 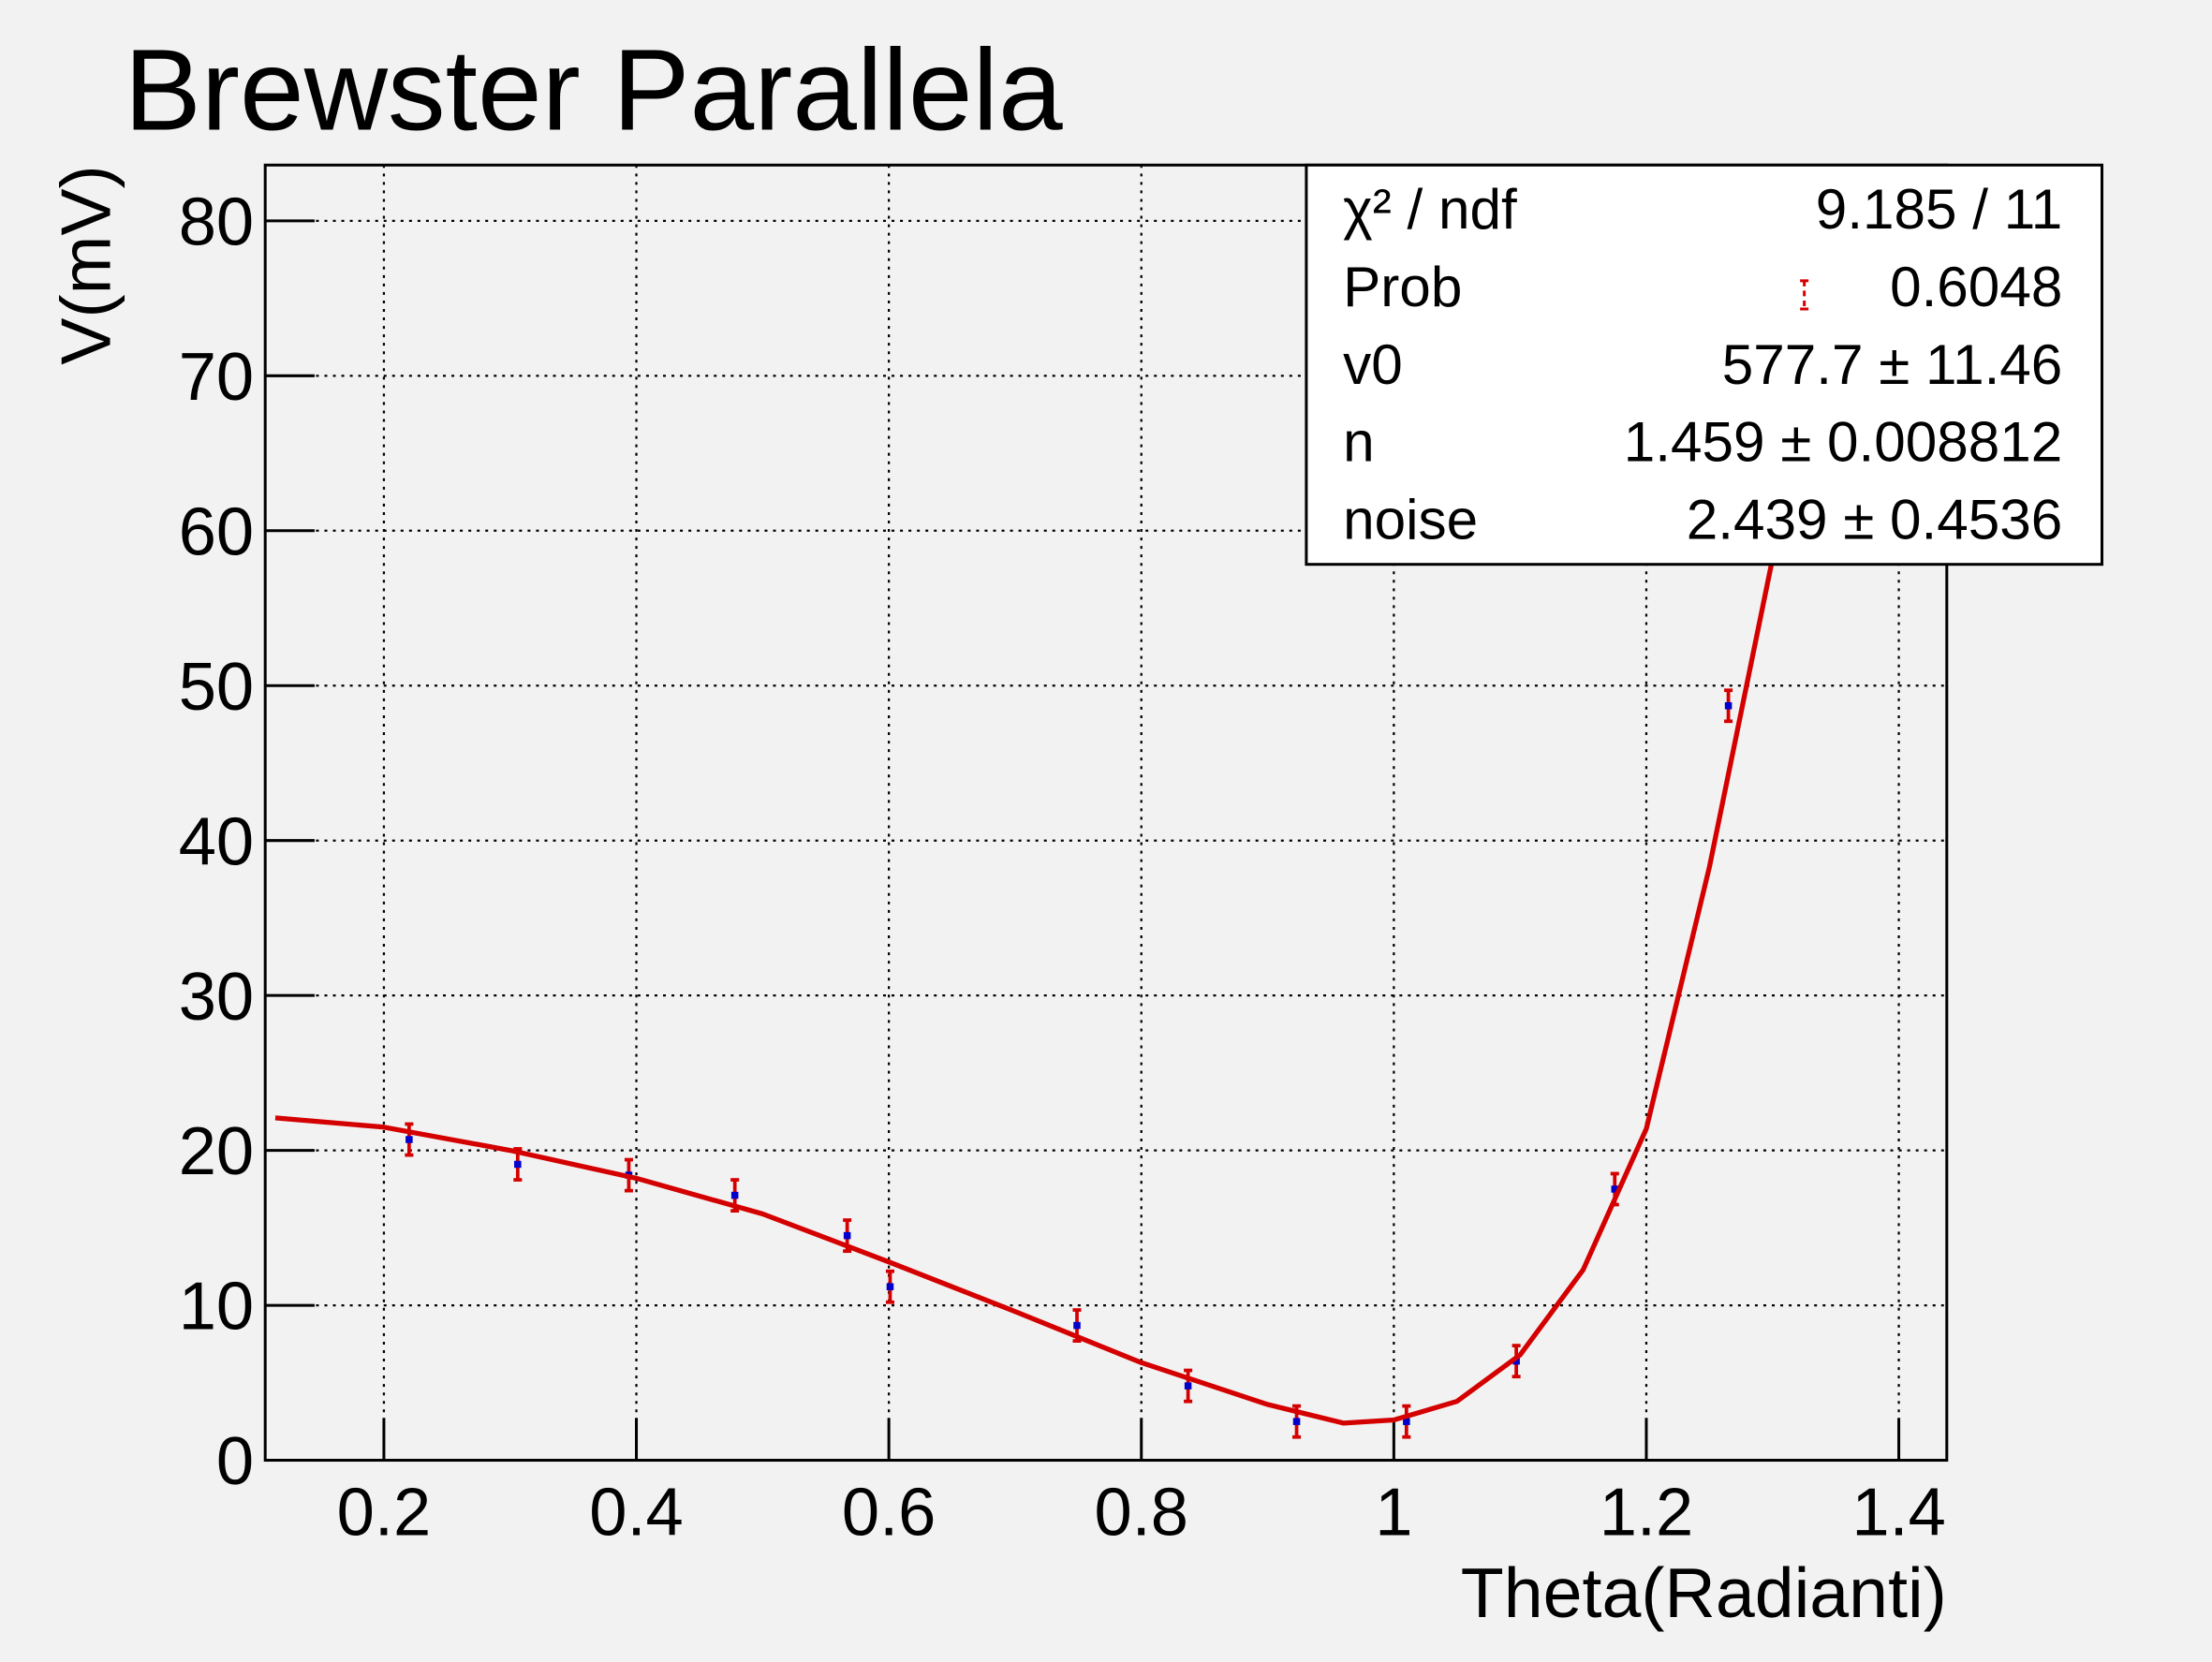 I want to click on y-tick-label: 10, so click(x=216, y=1307).